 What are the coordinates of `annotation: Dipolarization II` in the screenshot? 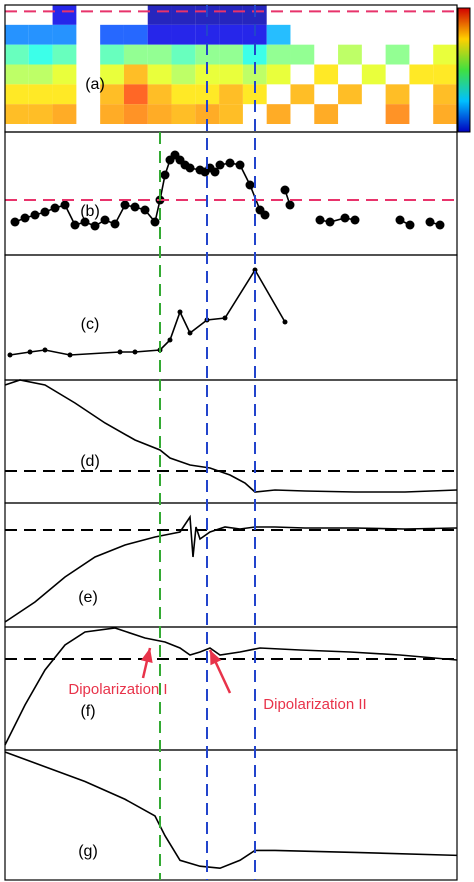 It's located at (314, 704).